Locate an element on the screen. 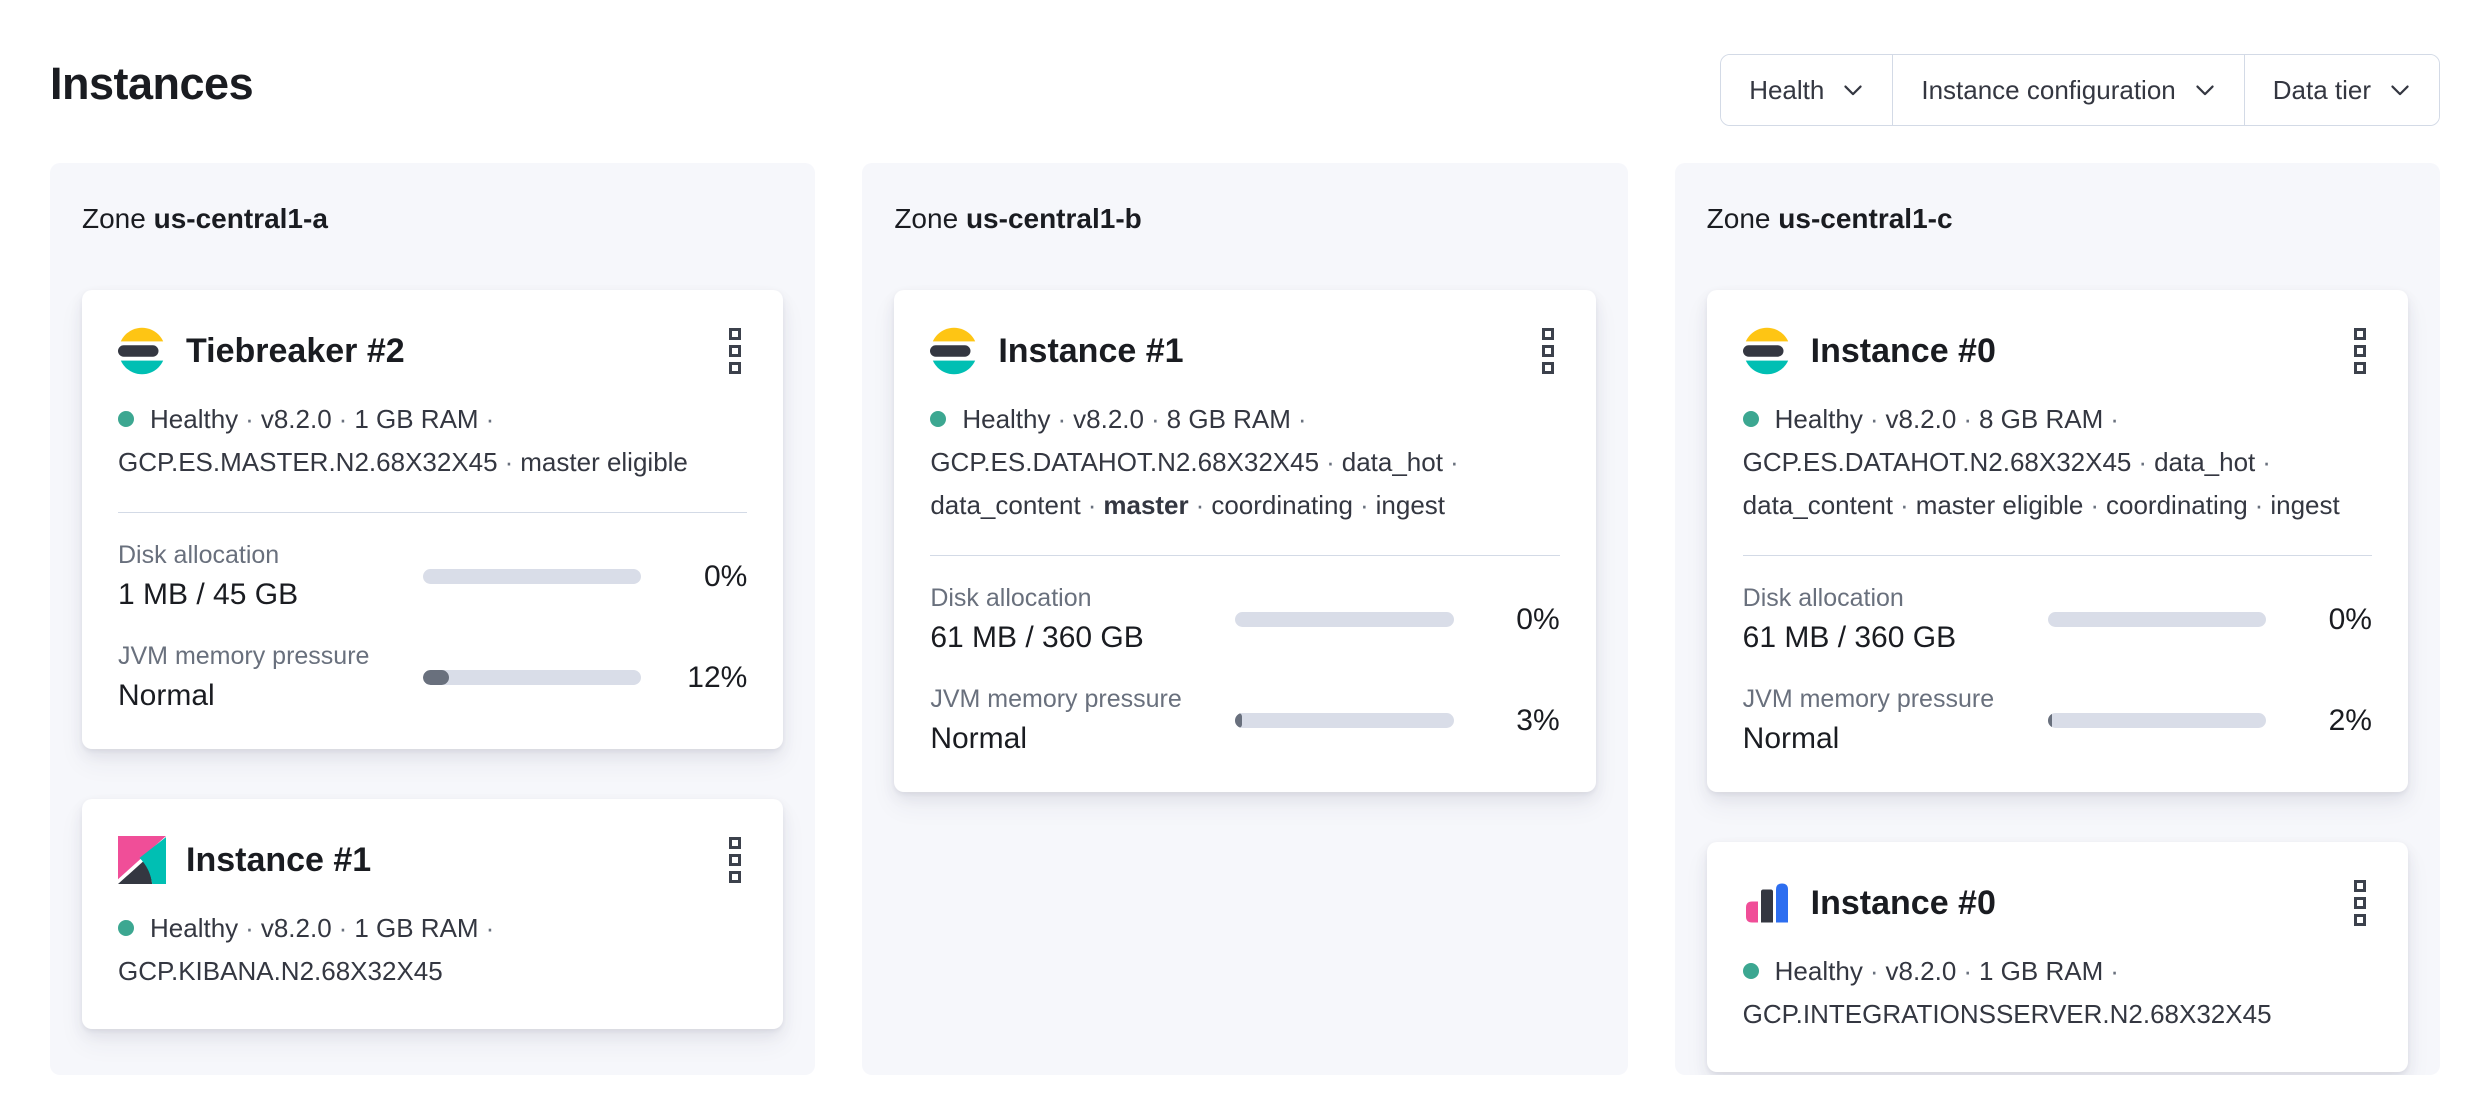 This screenshot has width=2490, height=1102. page-title: Instances is located at coordinates (152, 83).